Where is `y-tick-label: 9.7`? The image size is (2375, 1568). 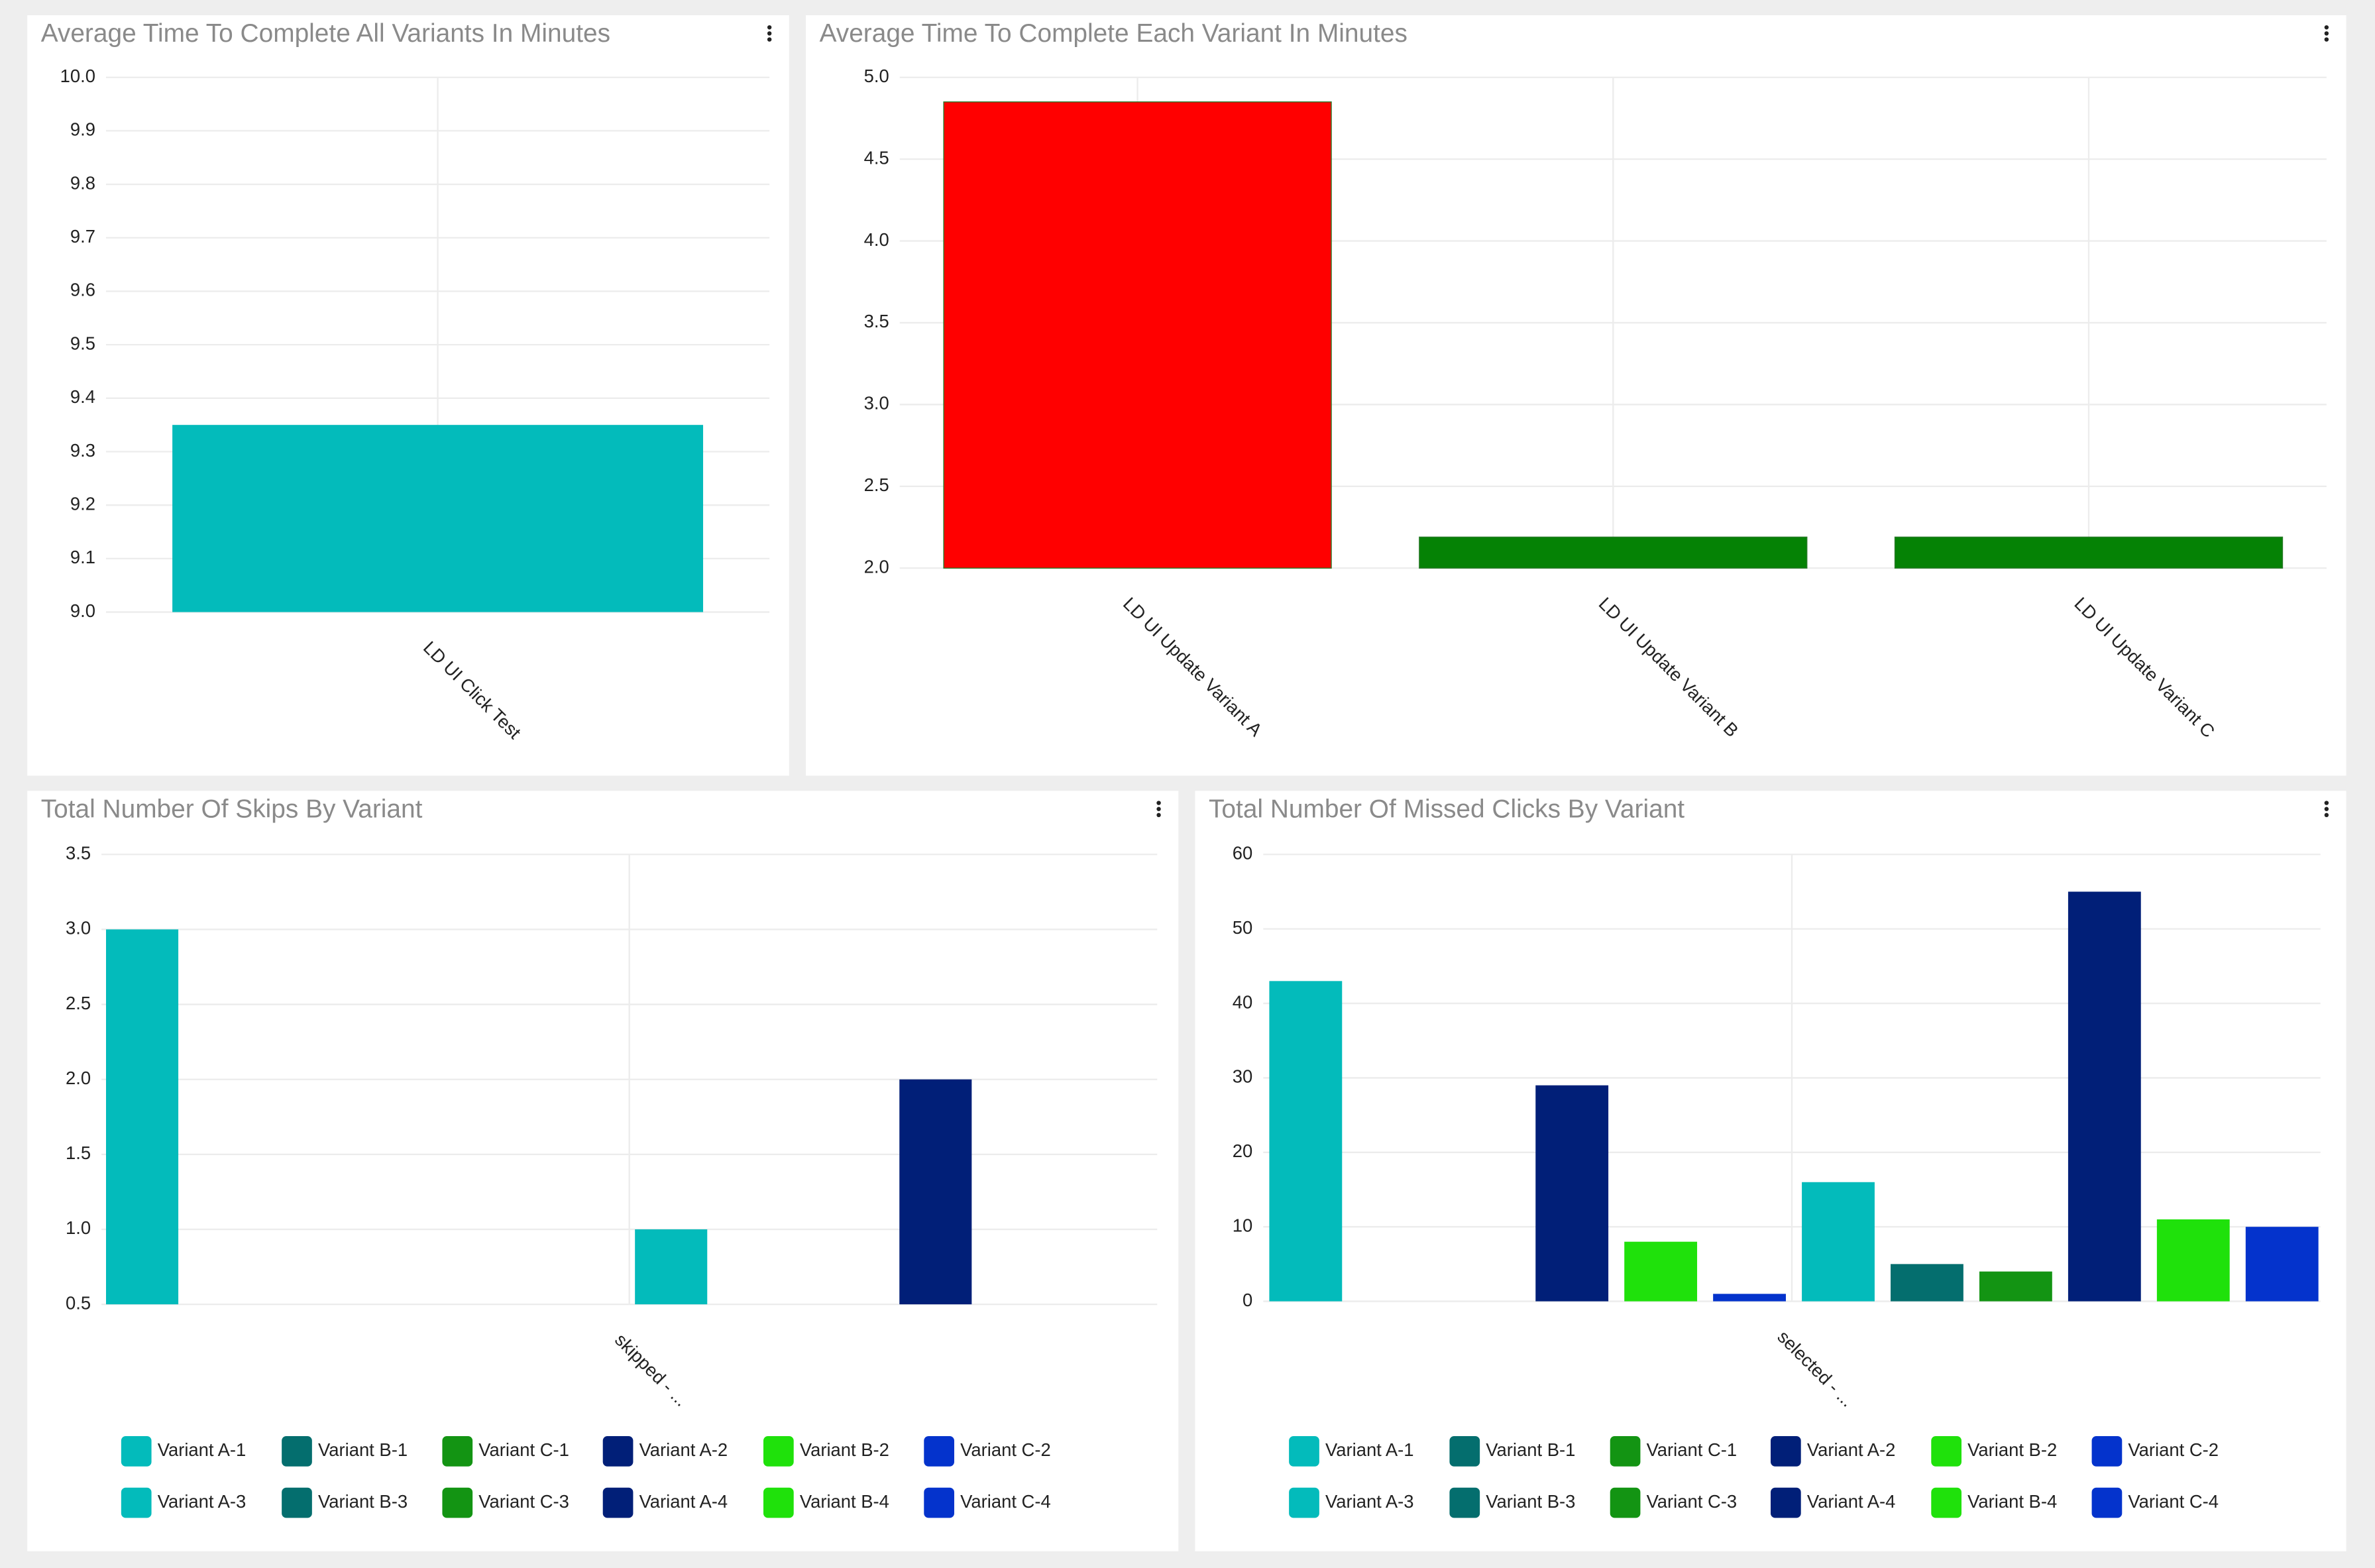
y-tick-label: 9.7 is located at coordinates (82, 236).